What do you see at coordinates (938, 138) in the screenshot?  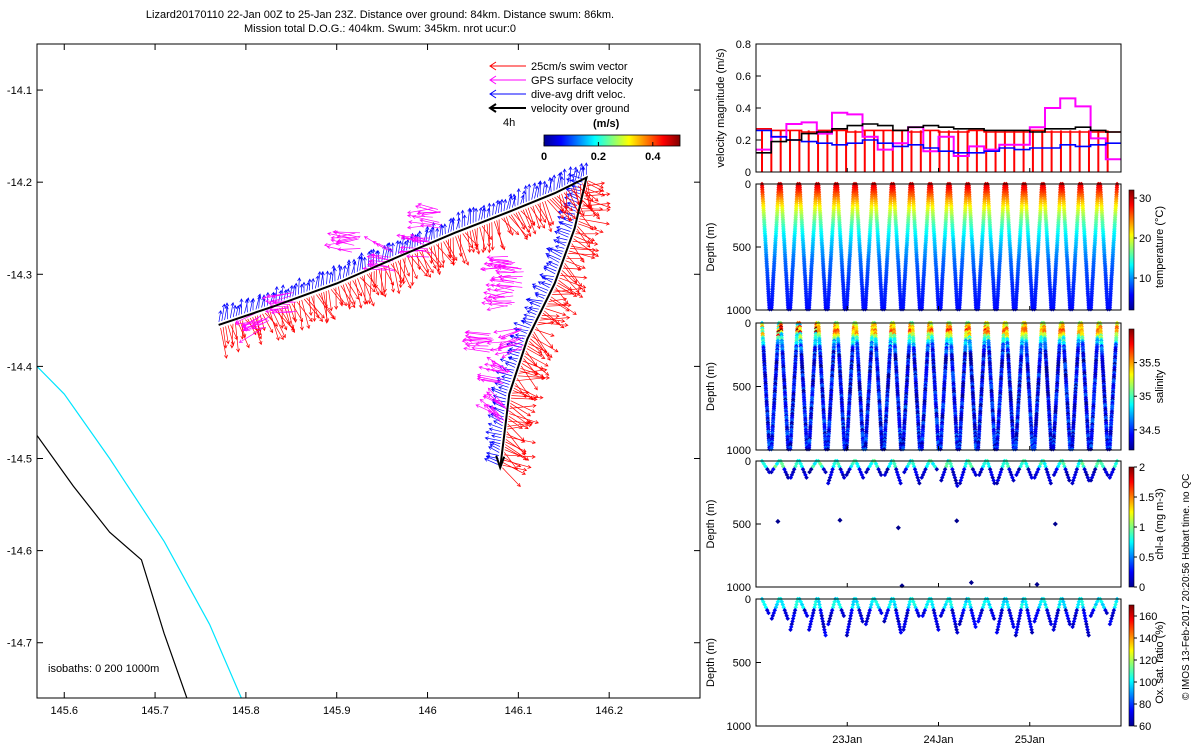 I see `velocity-series-ground` at bounding box center [938, 138].